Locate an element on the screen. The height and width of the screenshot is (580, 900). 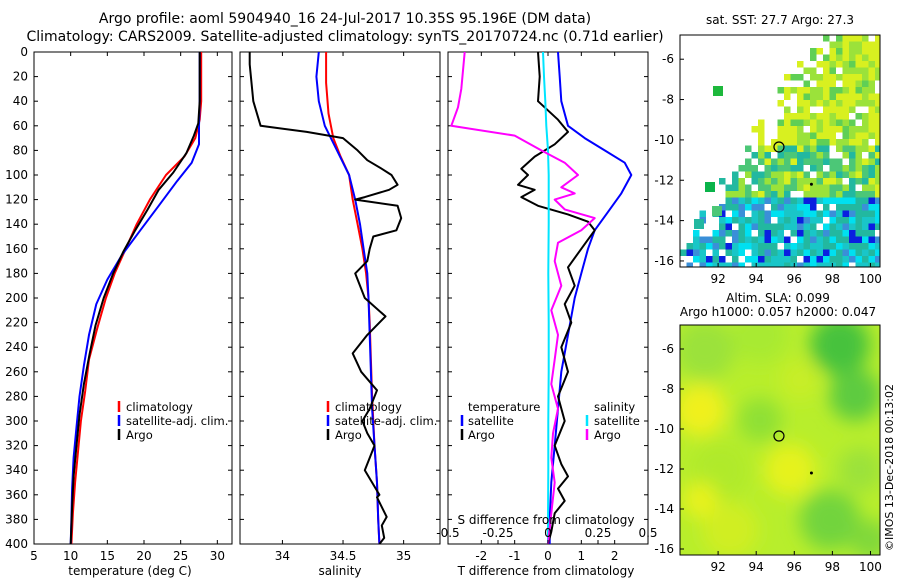
s-tick-label: 0.5 is located at coordinates (647, 533).